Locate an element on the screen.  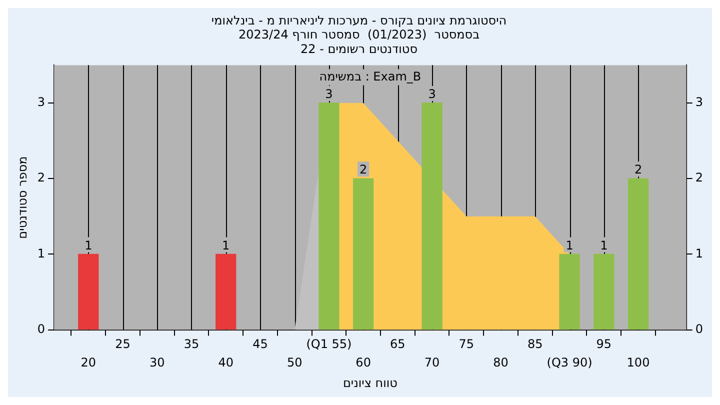
x-tick-label: (Q3 90) is located at coordinates (569, 363).